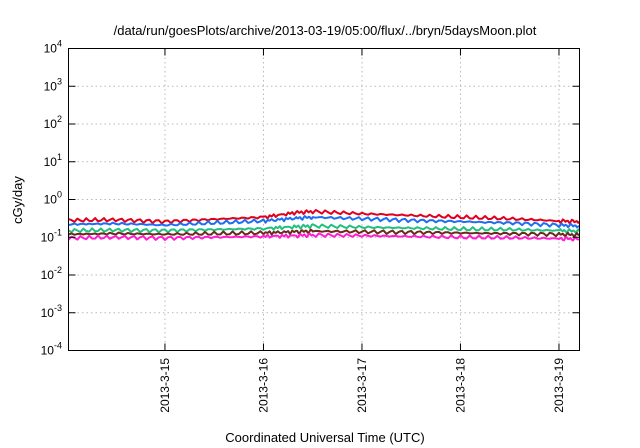  I want to click on y-tick-label: 10⁰, so click(53, 198).